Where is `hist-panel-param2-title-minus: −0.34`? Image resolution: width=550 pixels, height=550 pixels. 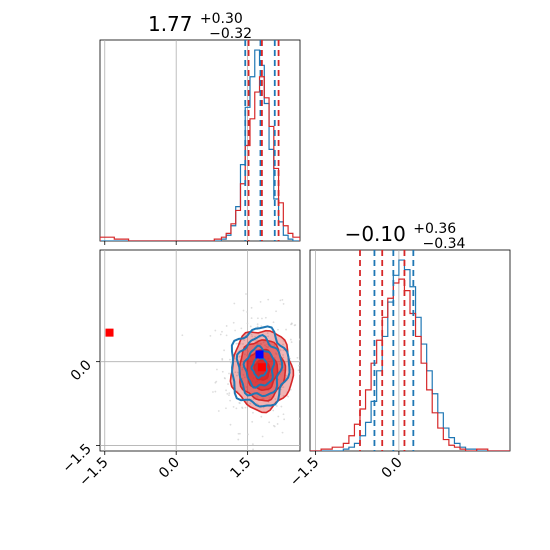
hist-panel-param2-title-minus: −0.34 is located at coordinates (444, 244).